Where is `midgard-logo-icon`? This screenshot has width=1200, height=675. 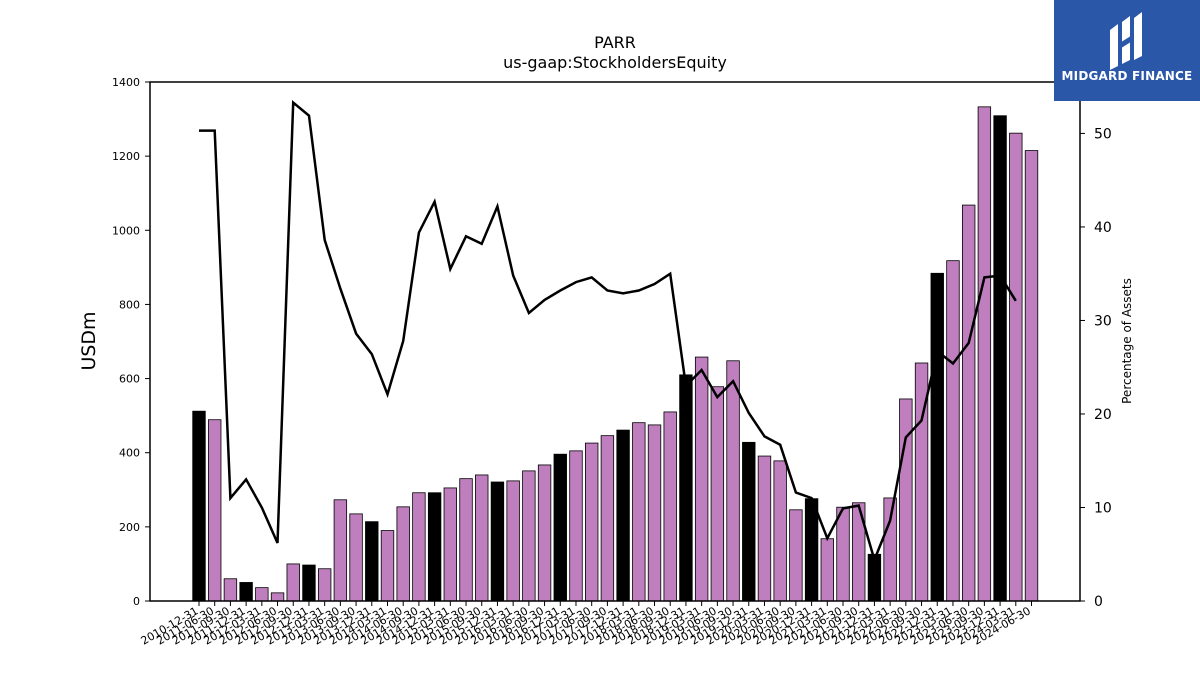 midgard-logo-icon is located at coordinates (1126, 41).